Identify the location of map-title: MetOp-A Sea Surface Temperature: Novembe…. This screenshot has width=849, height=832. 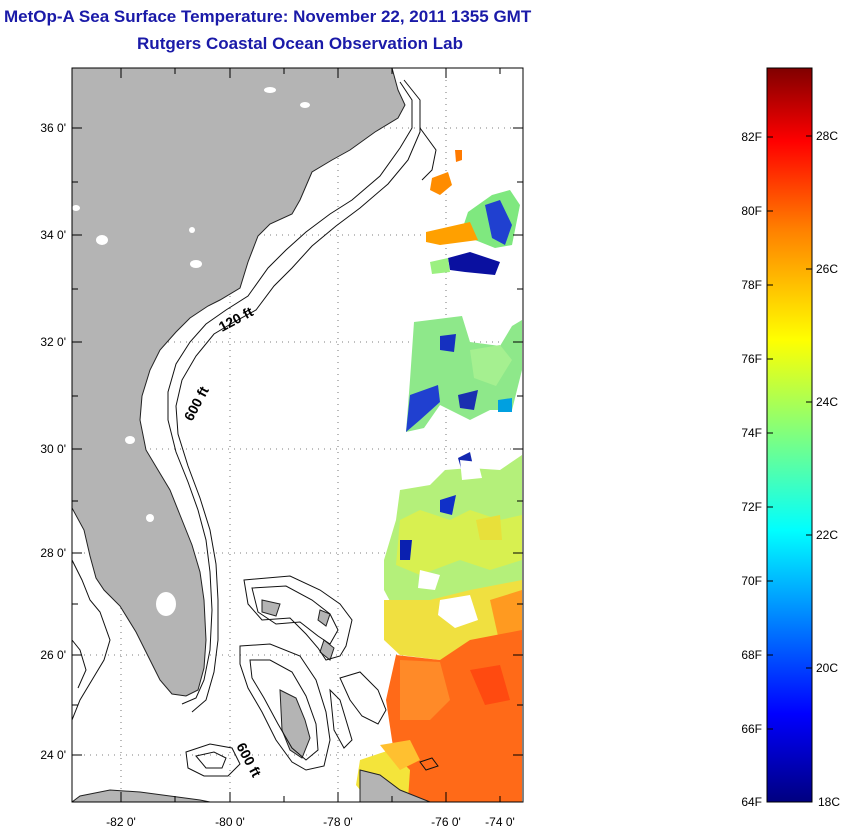
(268, 16).